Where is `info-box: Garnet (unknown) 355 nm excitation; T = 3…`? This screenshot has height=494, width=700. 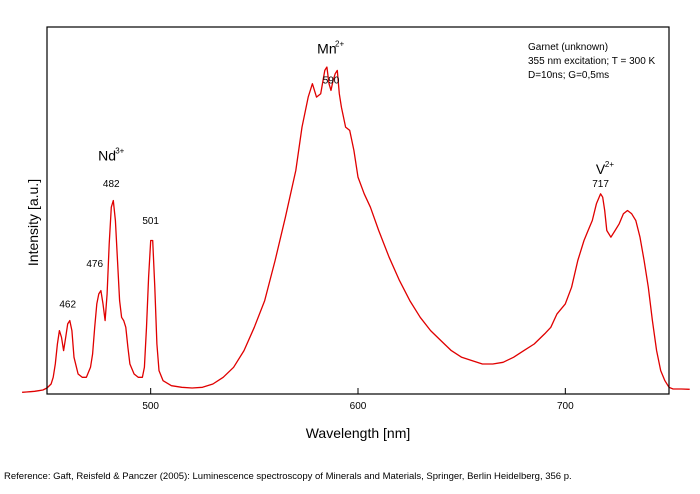
info-box: Garnet (unknown) 355 nm excitation; T = 3… is located at coordinates (592, 61).